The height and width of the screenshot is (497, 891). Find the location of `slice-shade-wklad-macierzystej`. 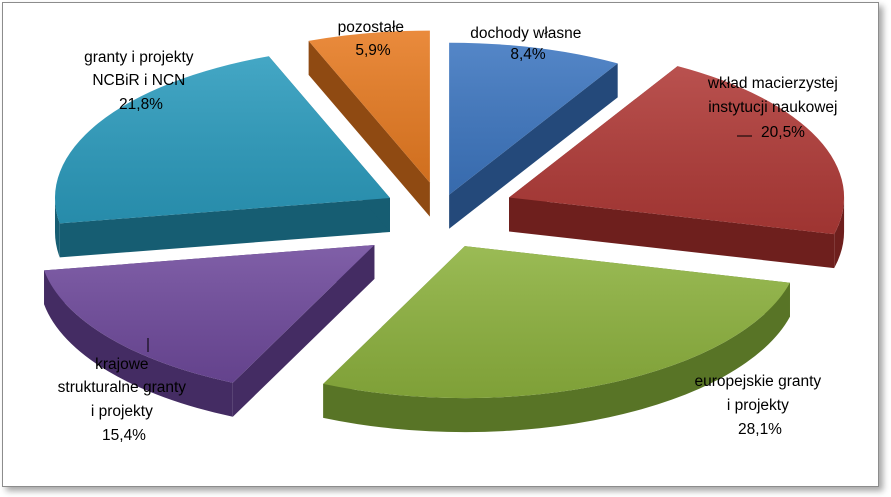

slice-shade-wklad-macierzystej is located at coordinates (677, 150).